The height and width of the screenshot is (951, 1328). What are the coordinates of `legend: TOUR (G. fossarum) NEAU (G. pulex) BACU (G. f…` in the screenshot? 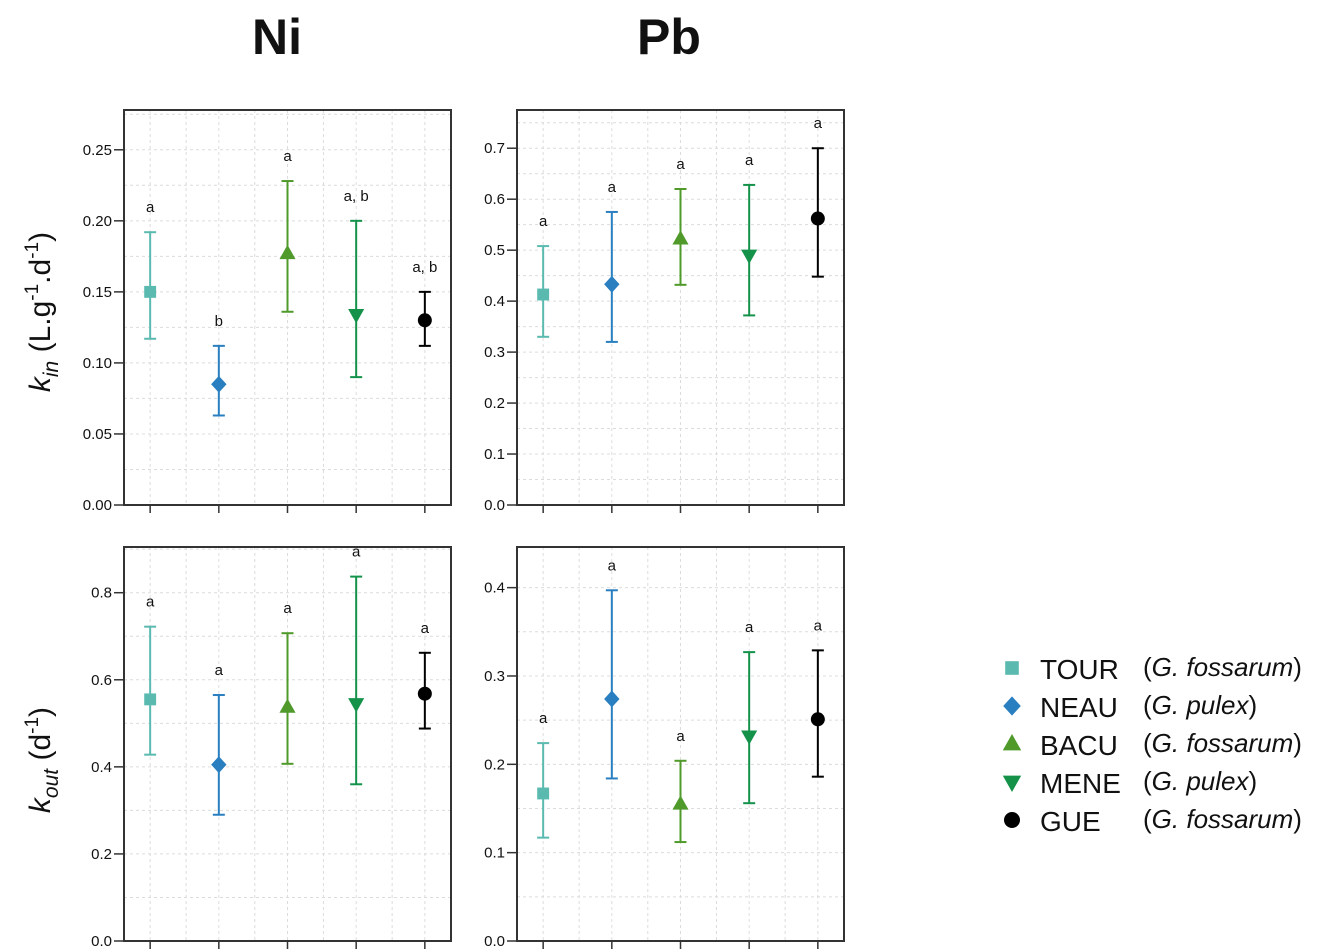 It's located at (1152, 744).